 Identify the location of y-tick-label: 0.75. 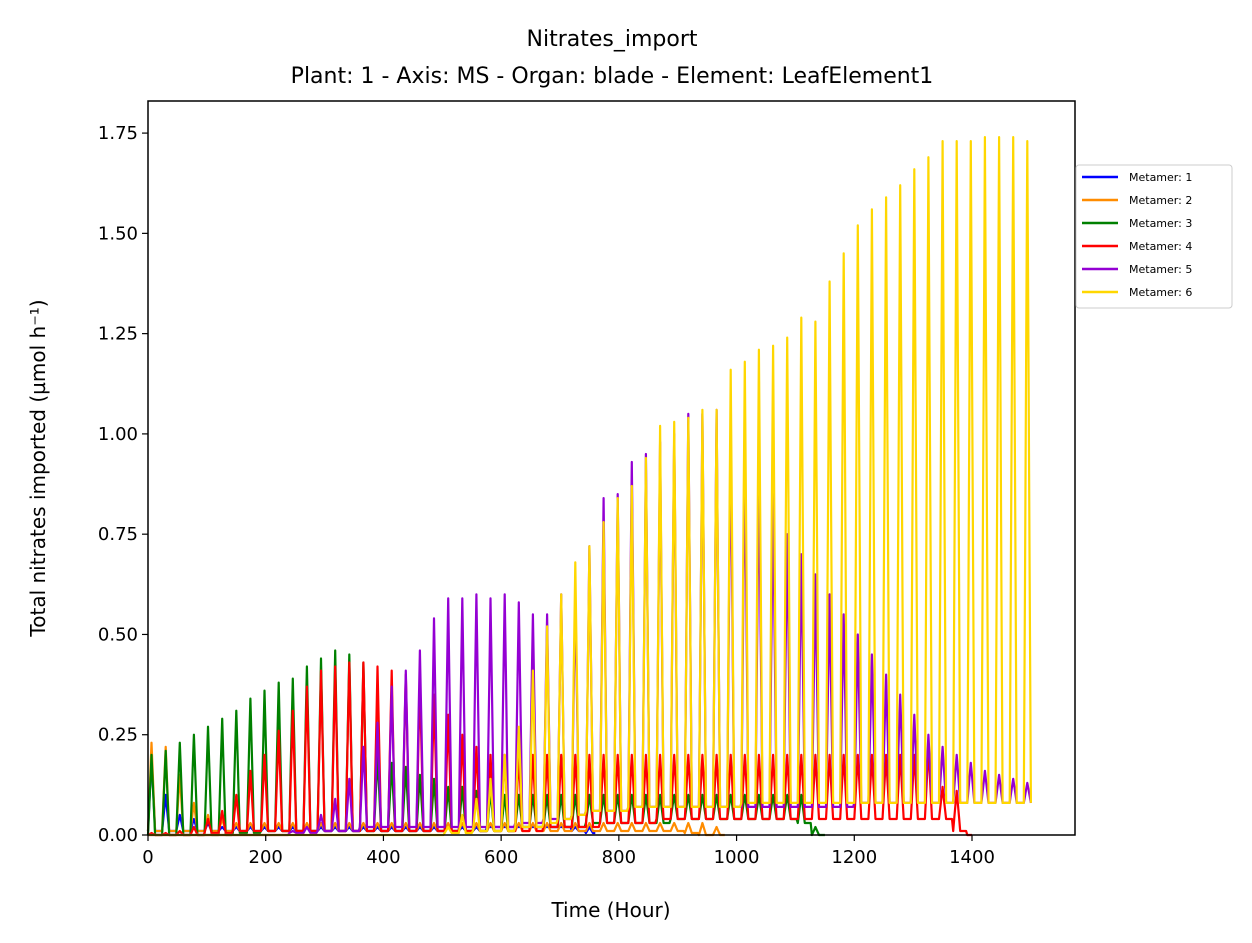
(118, 534).